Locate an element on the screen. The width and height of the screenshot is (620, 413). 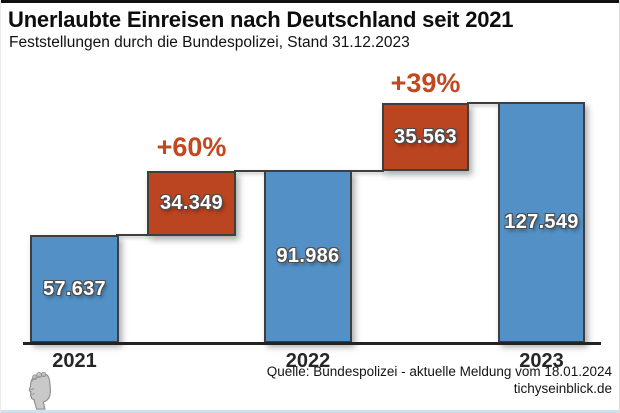
connector-line-increment-to-2022 is located at coordinates (250, 171).